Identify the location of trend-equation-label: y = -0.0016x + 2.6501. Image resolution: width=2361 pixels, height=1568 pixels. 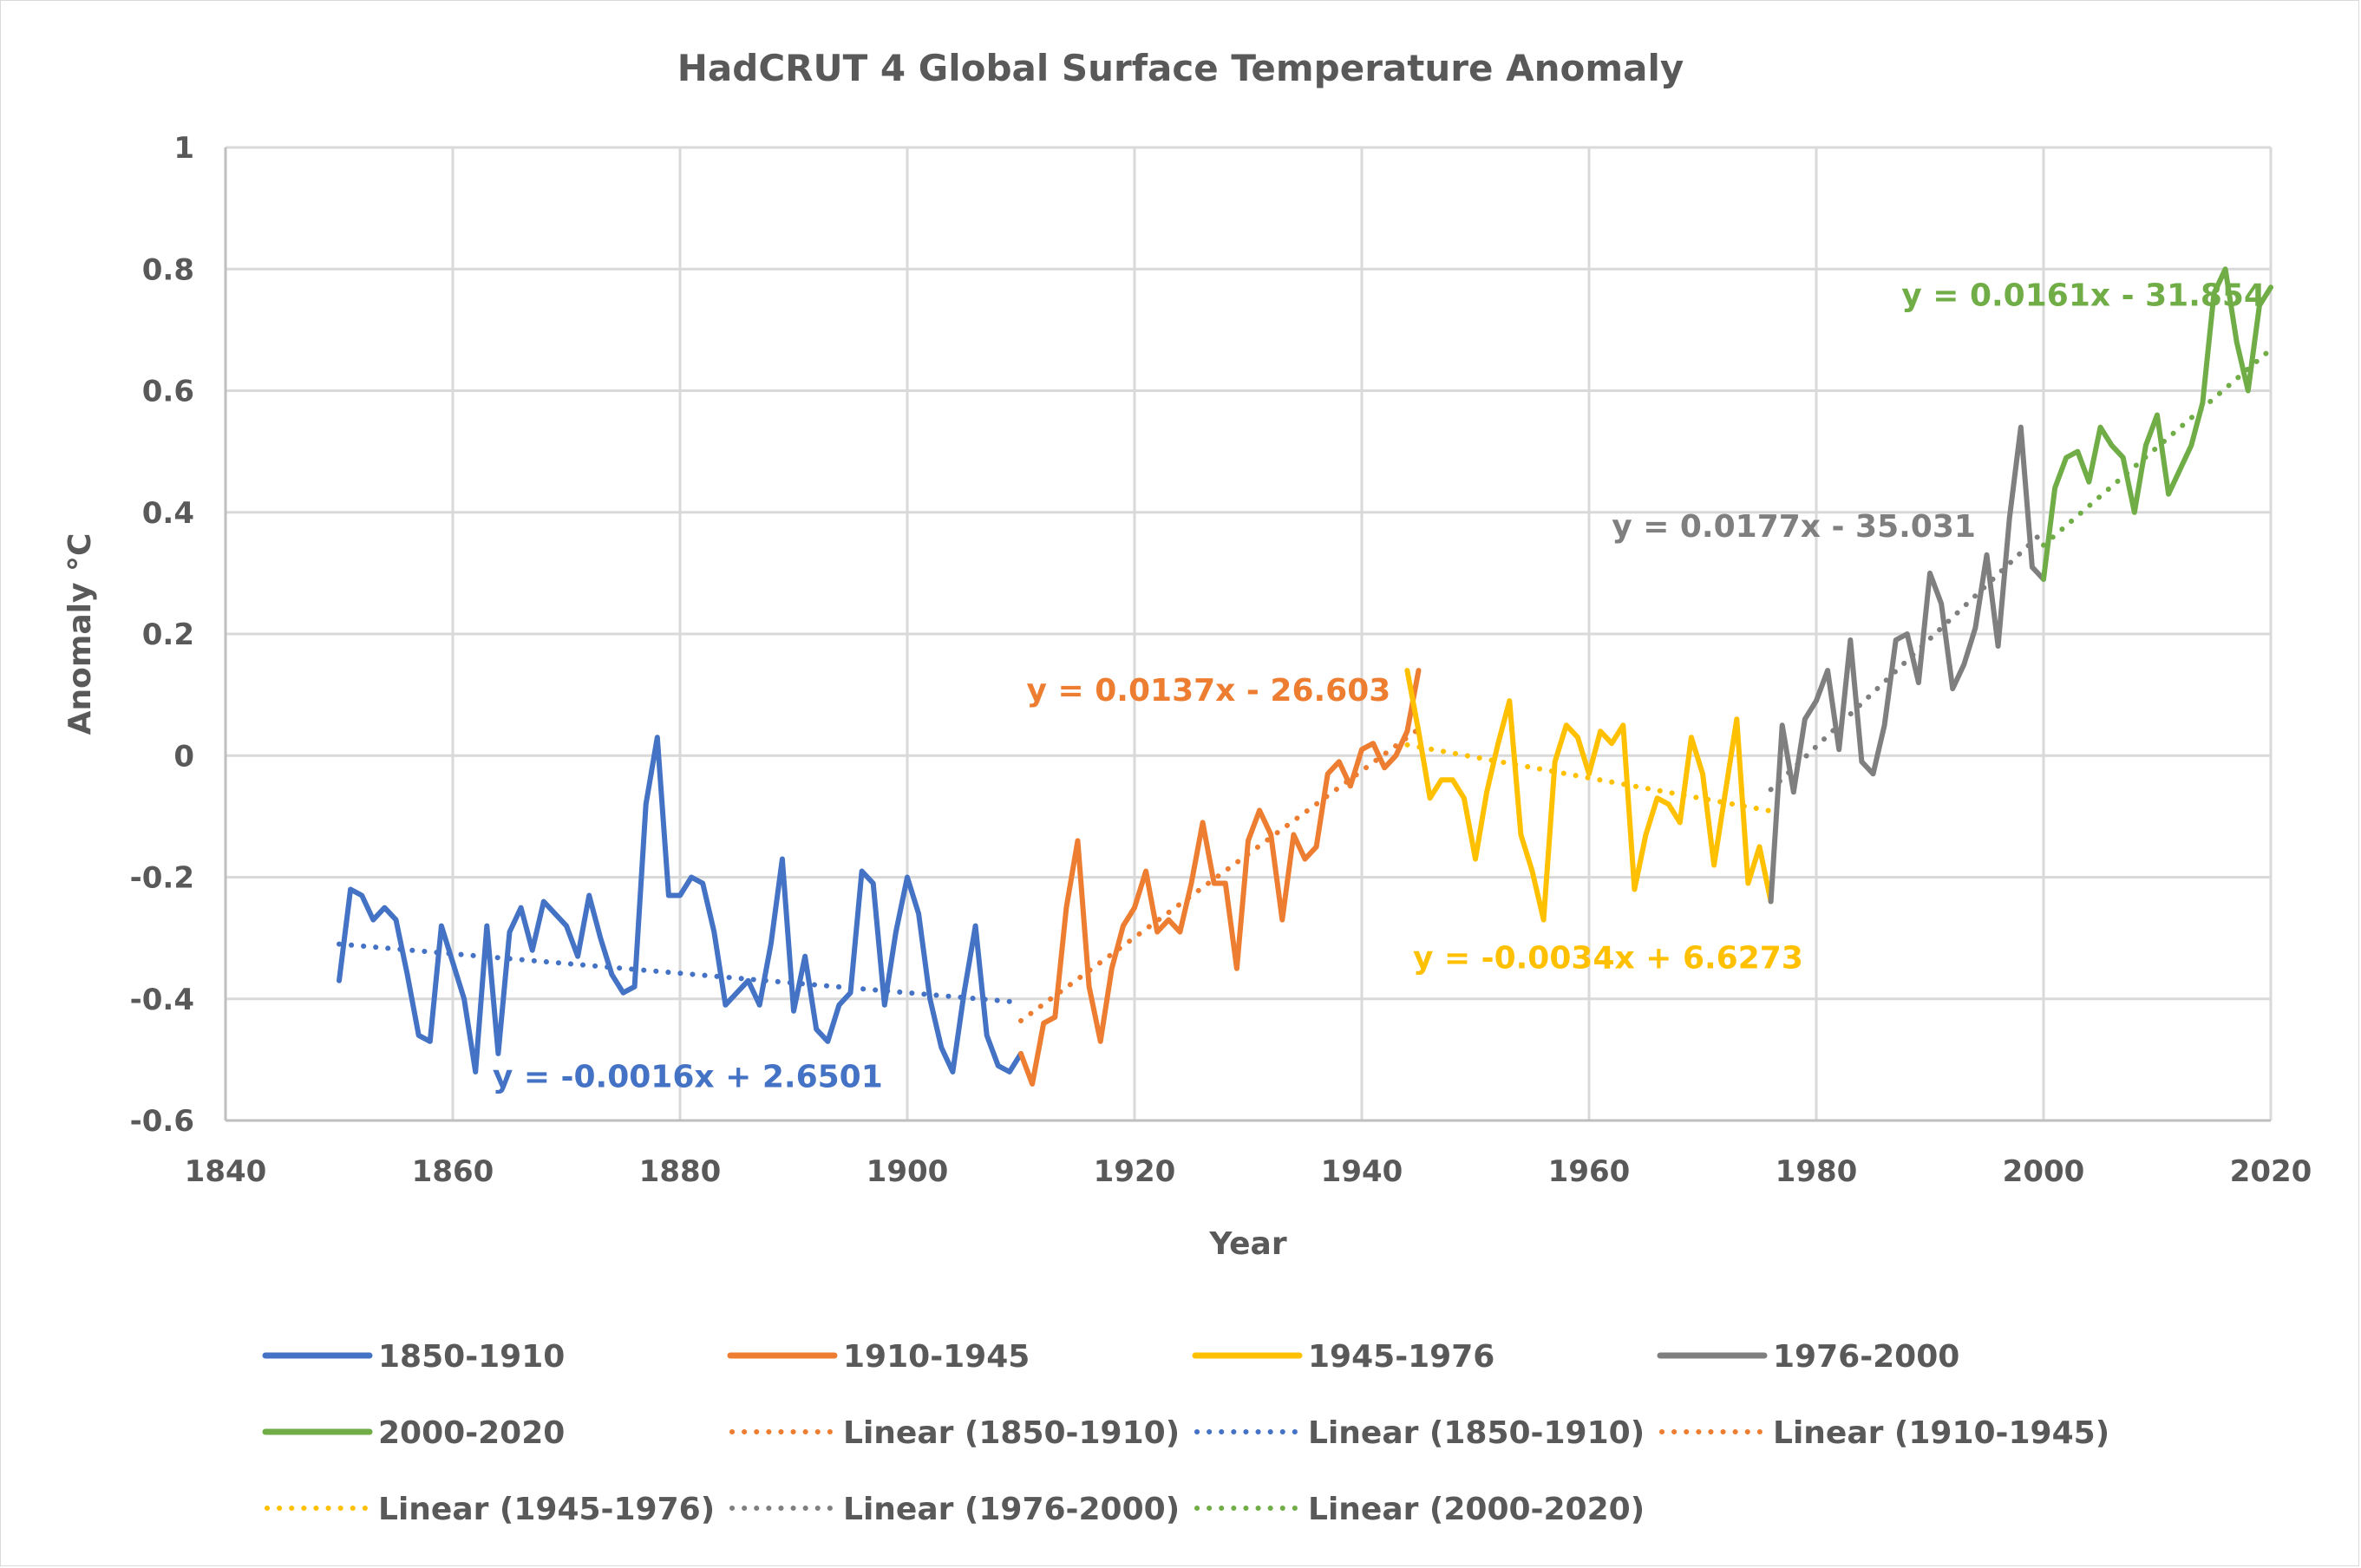
(688, 1076).